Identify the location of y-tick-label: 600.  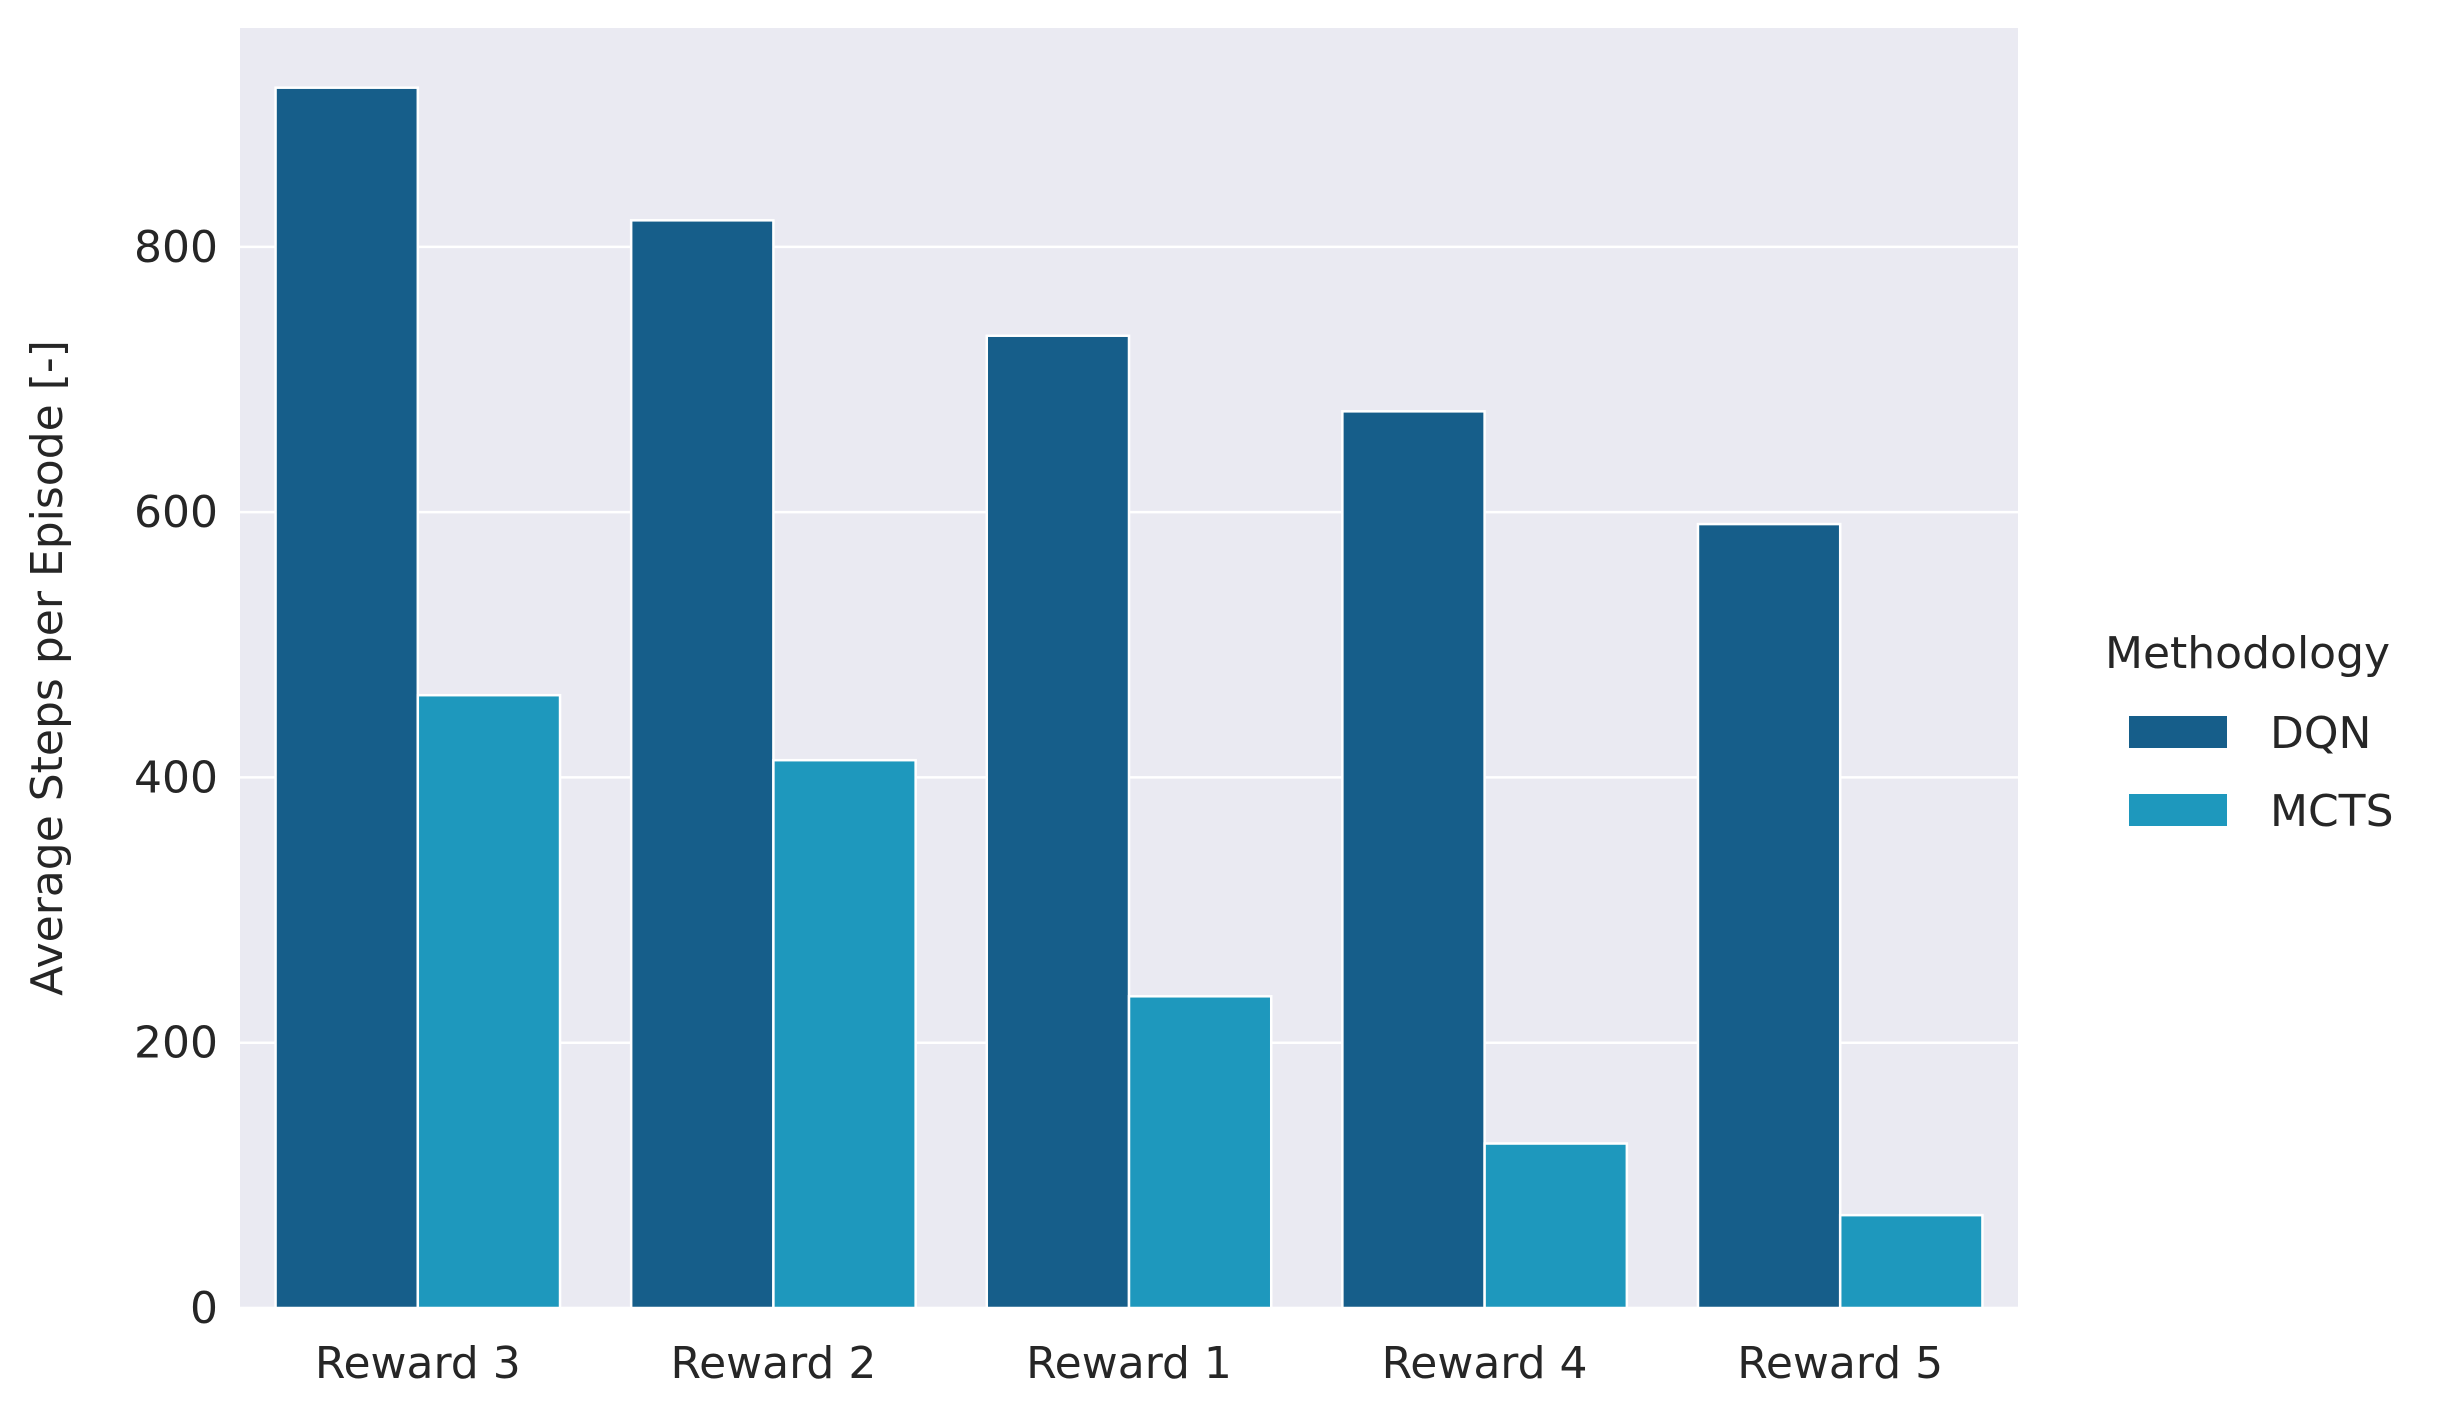
(176, 512).